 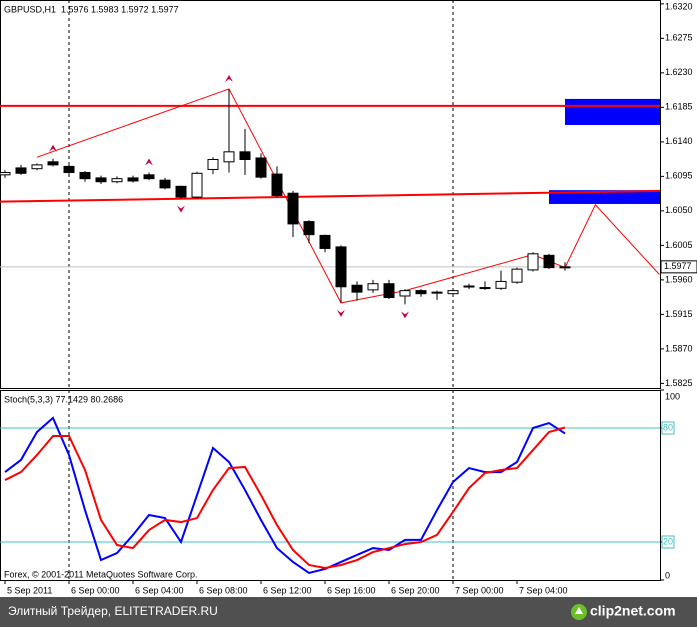 What do you see at coordinates (543, 590) in the screenshot?
I see `x-tick-label: 7 Sep 04:00` at bounding box center [543, 590].